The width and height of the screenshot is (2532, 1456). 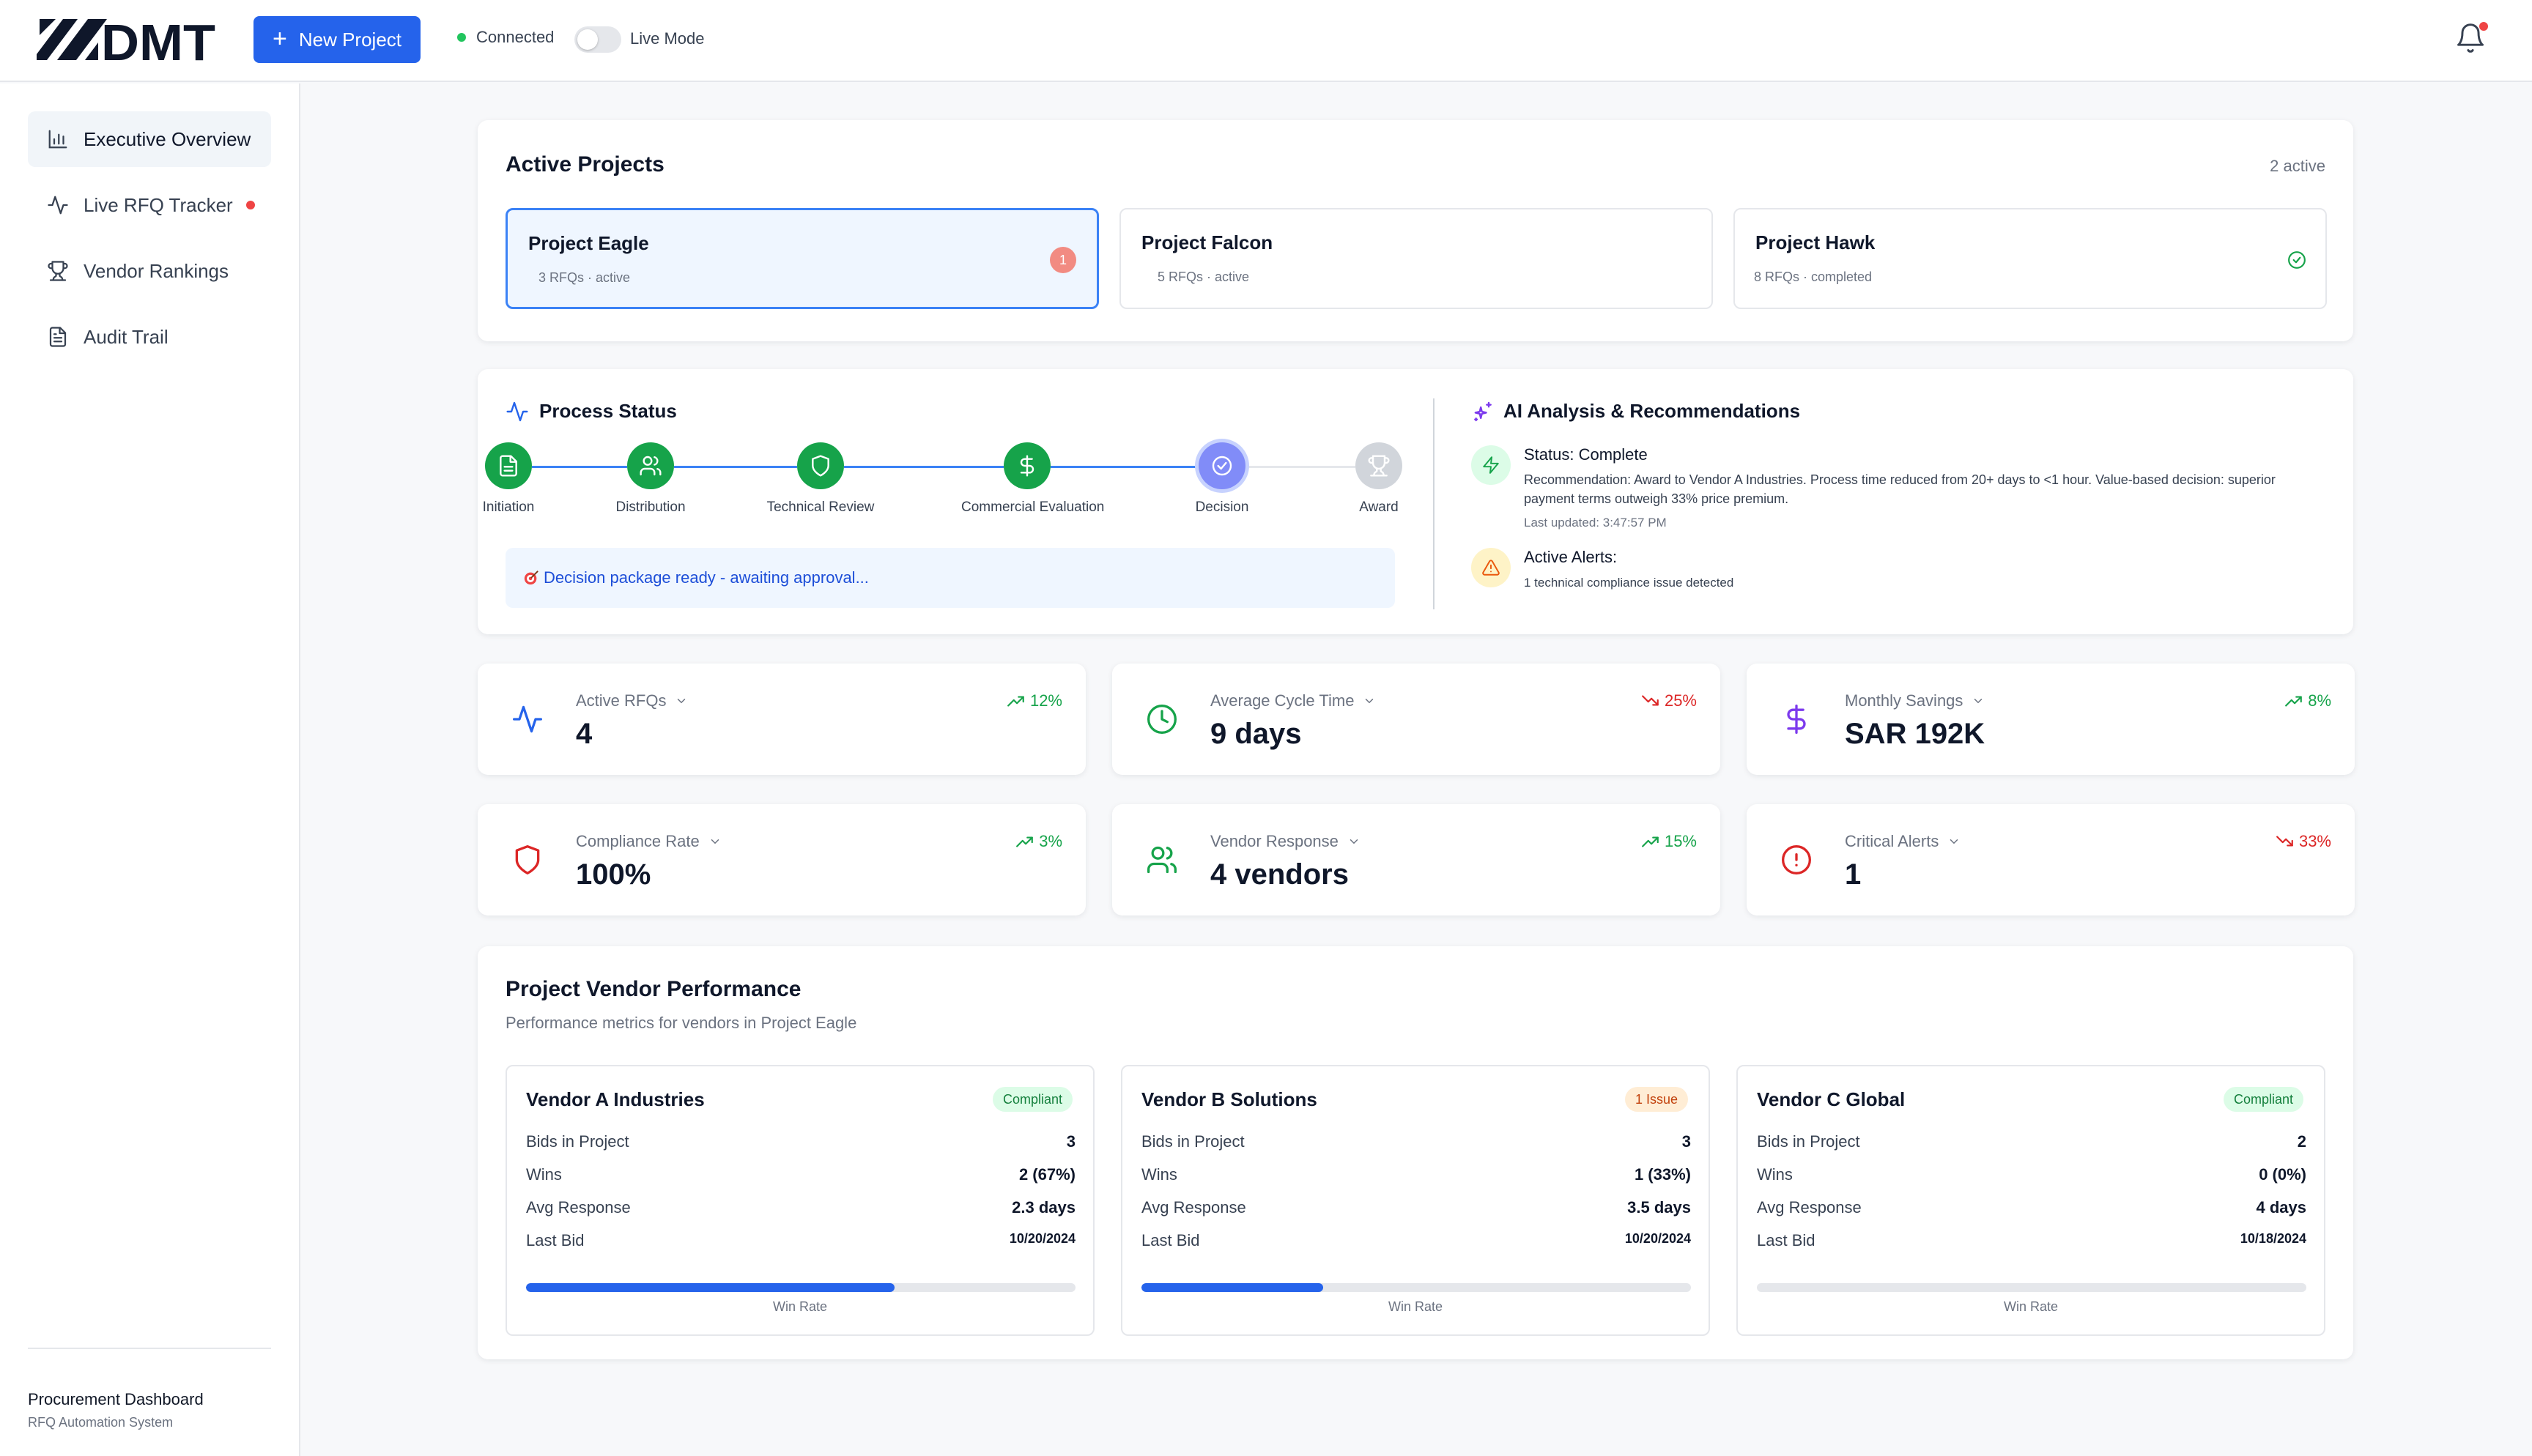 What do you see at coordinates (782, 720) in the screenshot?
I see `metric-card-active-rfqs: Active RFQs 4 12%` at bounding box center [782, 720].